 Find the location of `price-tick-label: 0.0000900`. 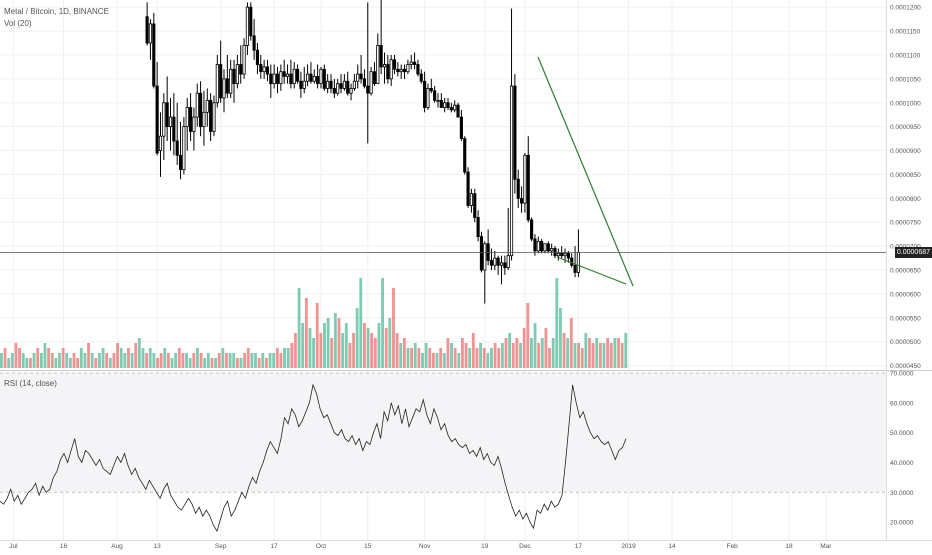

price-tick-label: 0.0000900 is located at coordinates (905, 151).